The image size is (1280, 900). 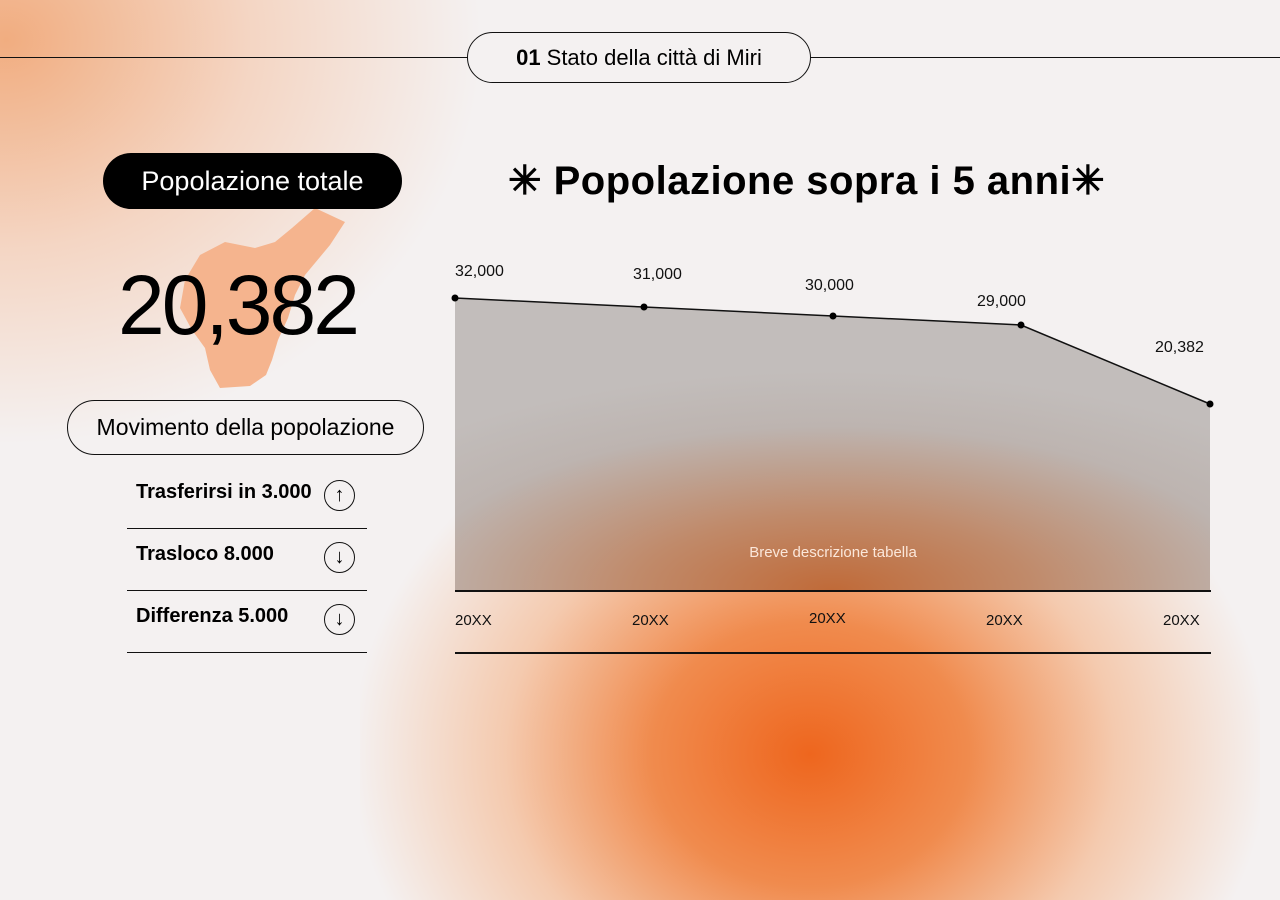 I want to click on movement-row-difference: Differenza 5.000 ↓, so click(x=247, y=622).